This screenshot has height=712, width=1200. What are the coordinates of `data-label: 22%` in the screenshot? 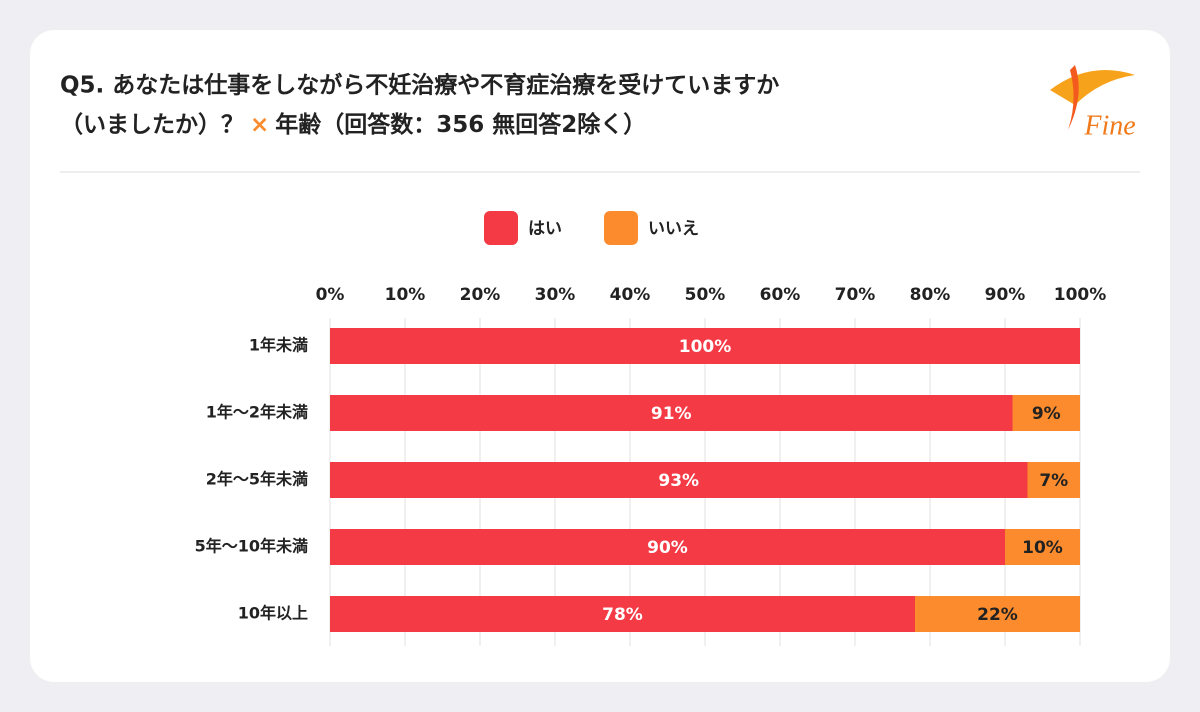 It's located at (997, 615).